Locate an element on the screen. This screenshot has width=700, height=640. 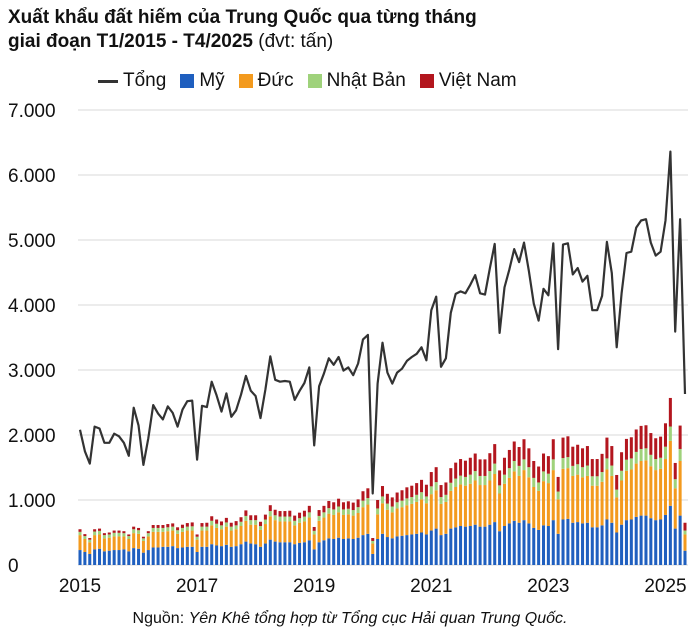
y-tick-label: 4.000 is located at coordinates (32, 306).